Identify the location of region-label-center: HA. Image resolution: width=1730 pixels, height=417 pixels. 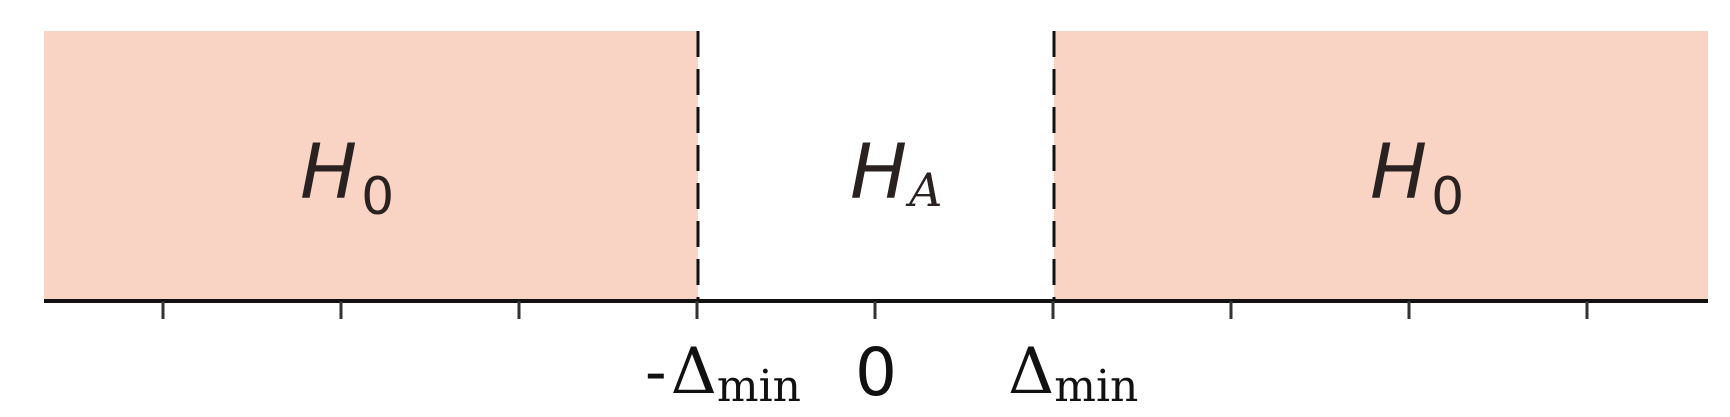
(896, 172).